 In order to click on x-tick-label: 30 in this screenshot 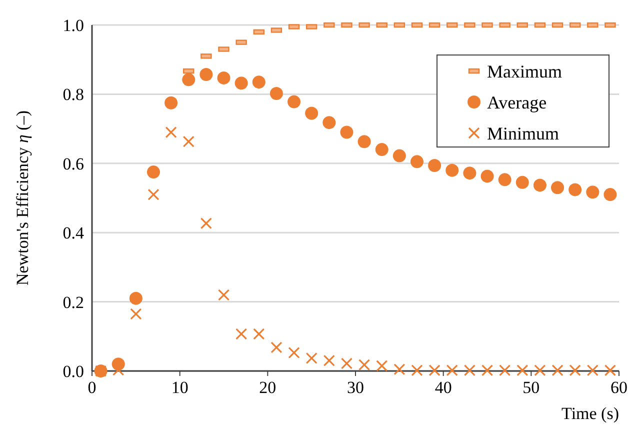, I will do `click(355, 387)`.